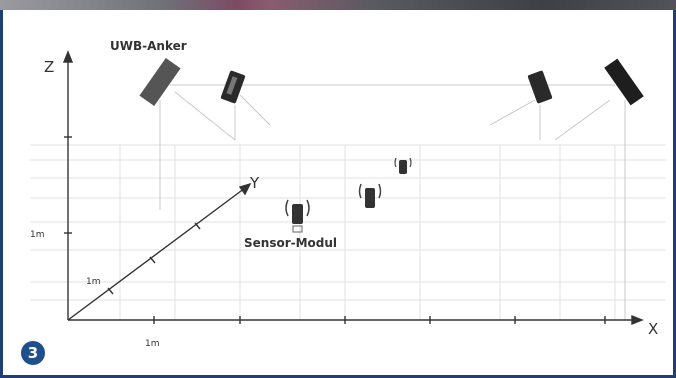 The width and height of the screenshot is (676, 378). Describe the element at coordinates (68, 56) in the screenshot. I see `z-axis-arrow` at that location.